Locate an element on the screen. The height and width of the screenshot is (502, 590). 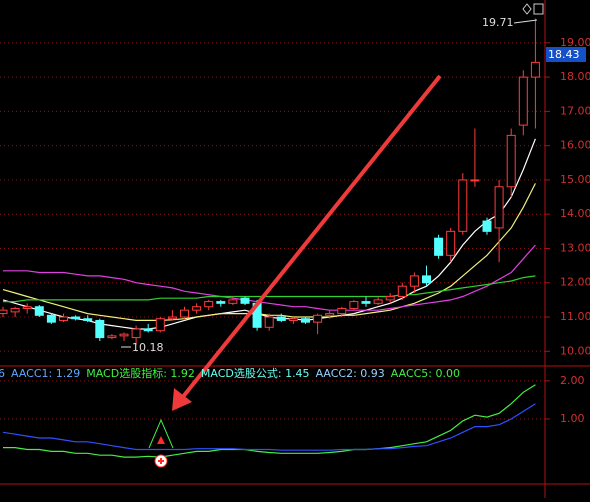
y-tick-label: 10.00 is located at coordinates (575, 350).